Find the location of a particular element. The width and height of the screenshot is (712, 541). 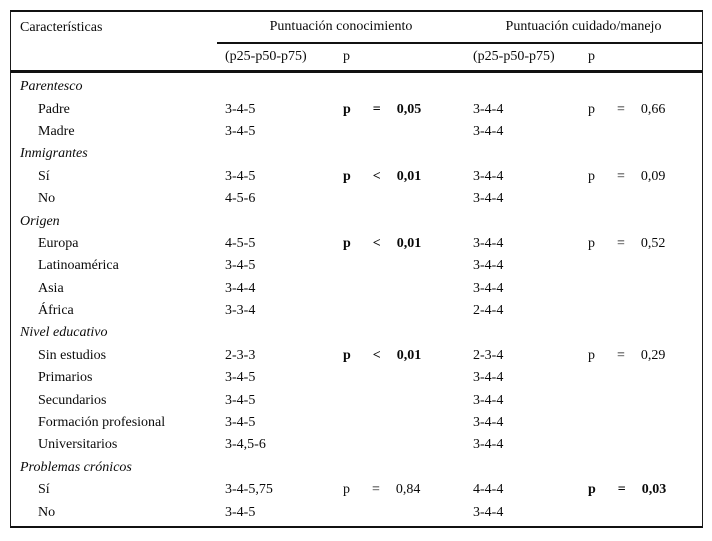

subheader-care-p: p is located at coordinates (591, 56).